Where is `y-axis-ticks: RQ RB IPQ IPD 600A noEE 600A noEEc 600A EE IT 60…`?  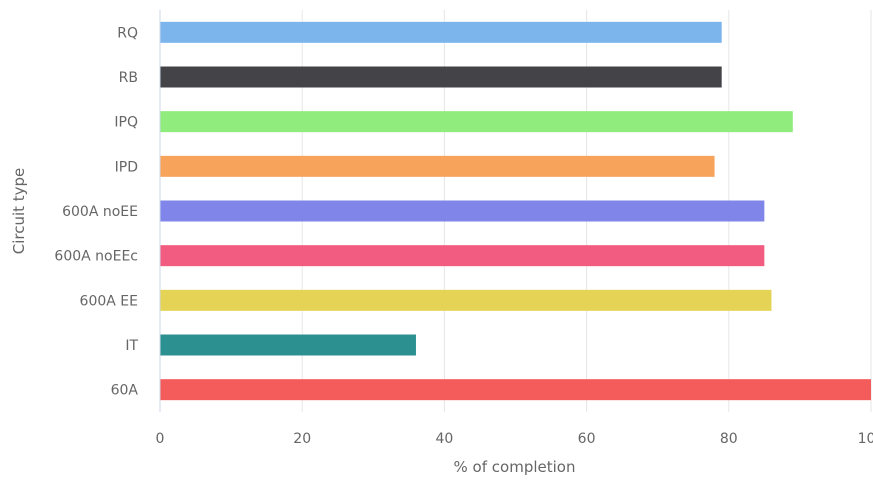
y-axis-ticks: RQ RB IPQ IPD 600A noEE 600A noEEc 600A EE IT 60… is located at coordinates (96, 211).